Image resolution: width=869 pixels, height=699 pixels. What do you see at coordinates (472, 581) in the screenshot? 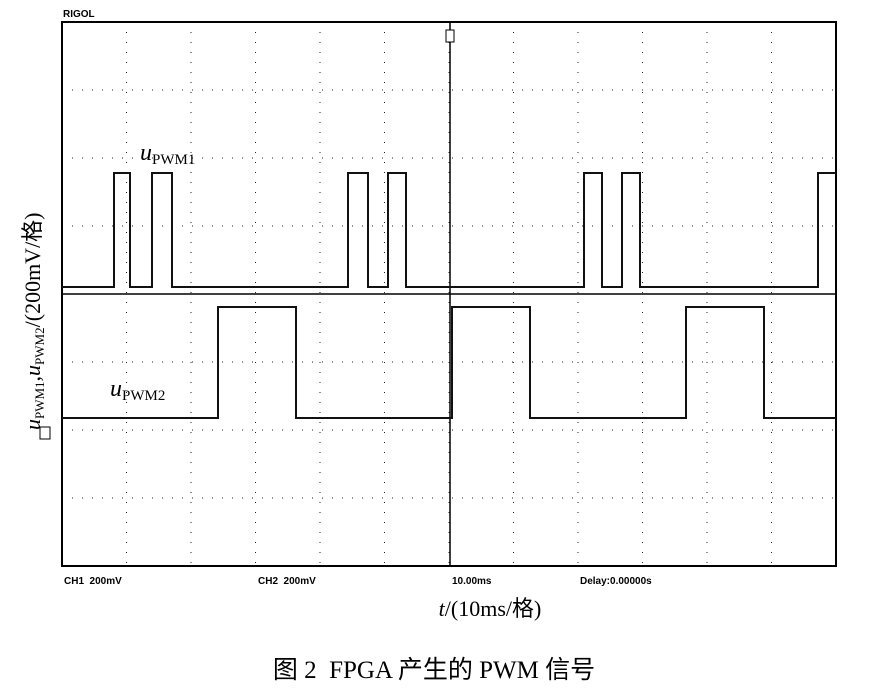
I see `status-timebase: 10.00ms` at bounding box center [472, 581].